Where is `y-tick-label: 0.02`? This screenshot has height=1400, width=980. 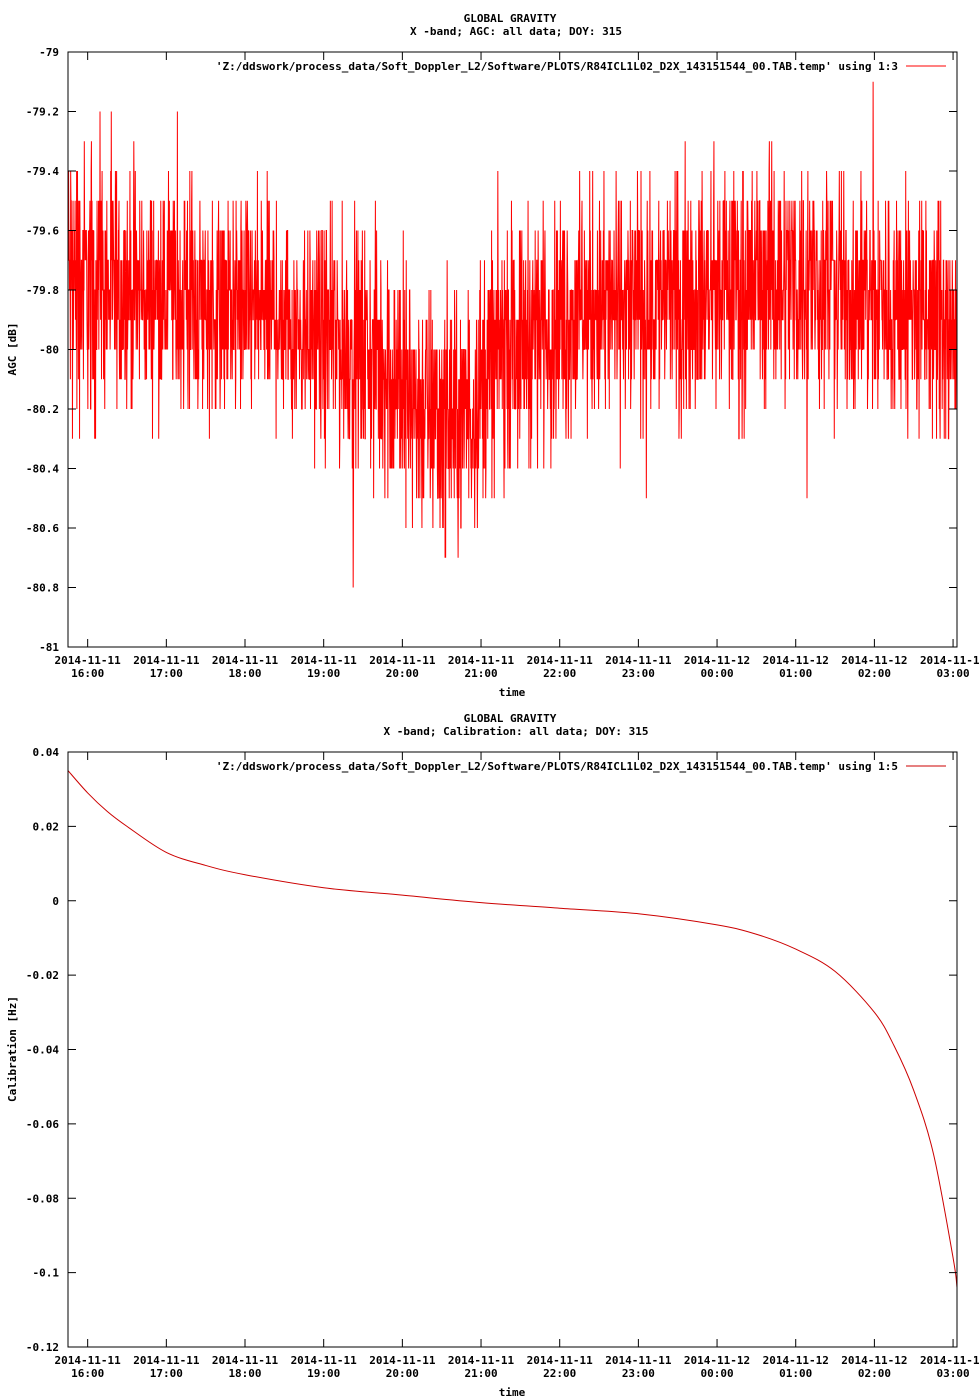 y-tick-label: 0.02 is located at coordinates (46, 826).